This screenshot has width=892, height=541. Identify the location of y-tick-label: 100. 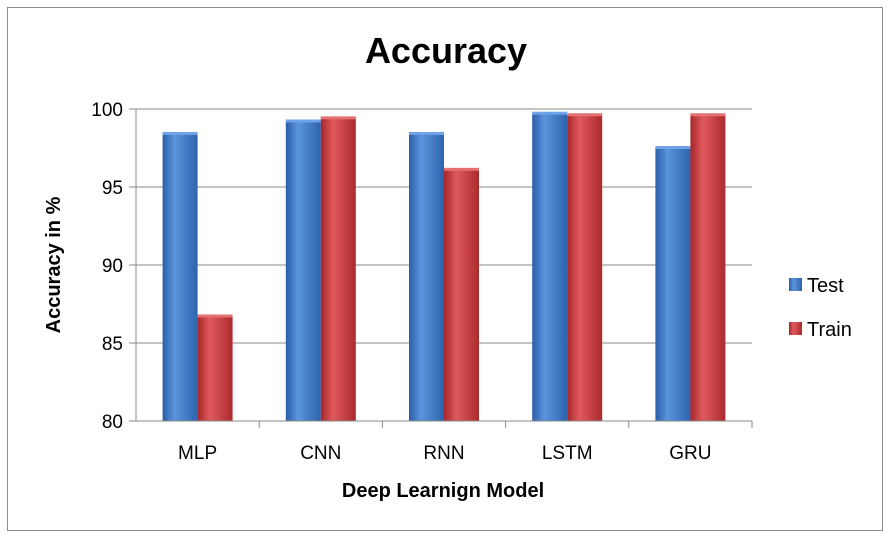
(107, 110).